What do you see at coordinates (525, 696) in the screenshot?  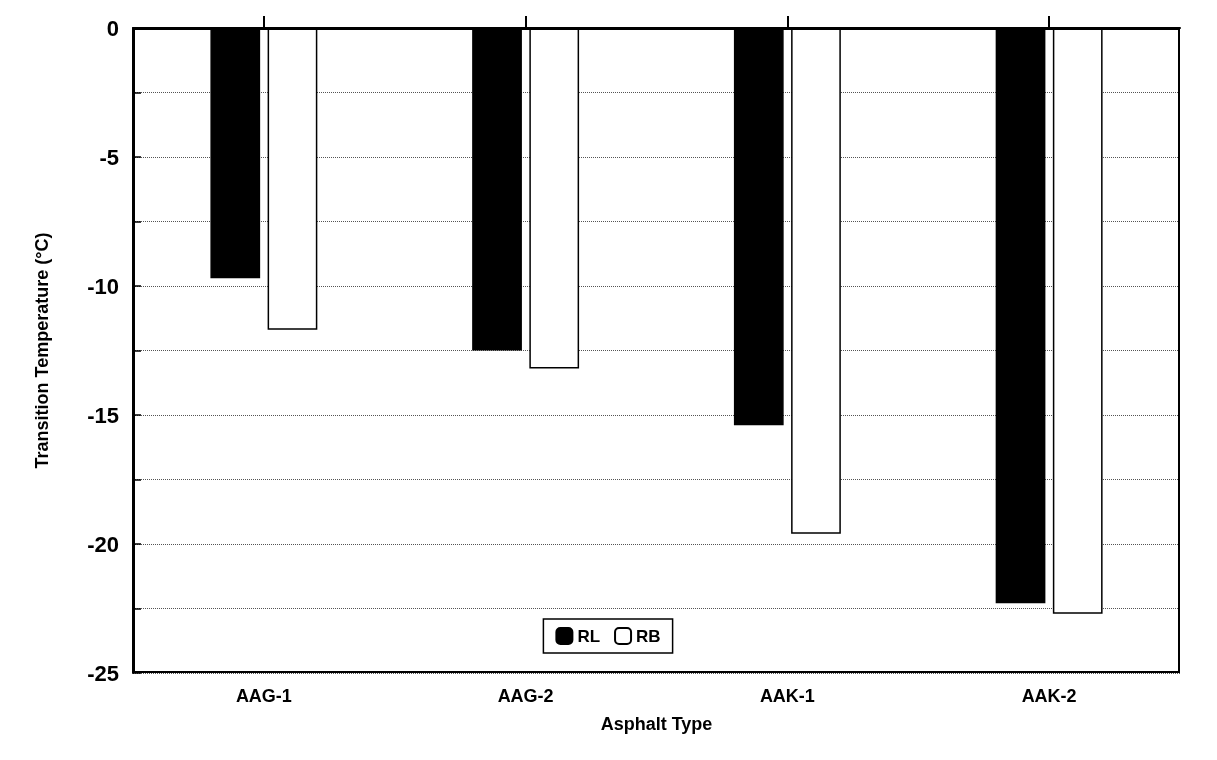 I see `x-tick-label: AAG-2` at bounding box center [525, 696].